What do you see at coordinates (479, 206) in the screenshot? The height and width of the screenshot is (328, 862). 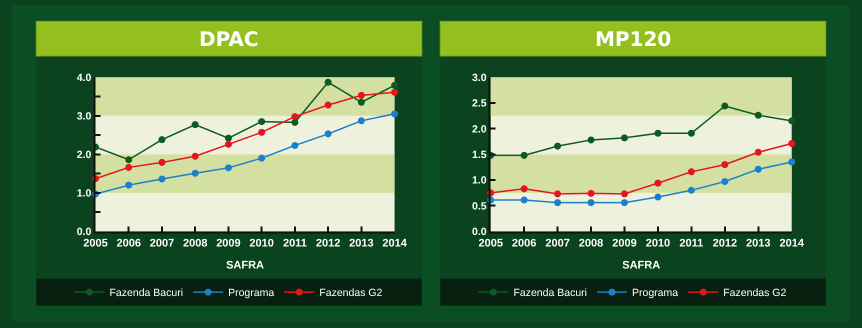 I see `y-tick-label: 0.5` at bounding box center [479, 206].